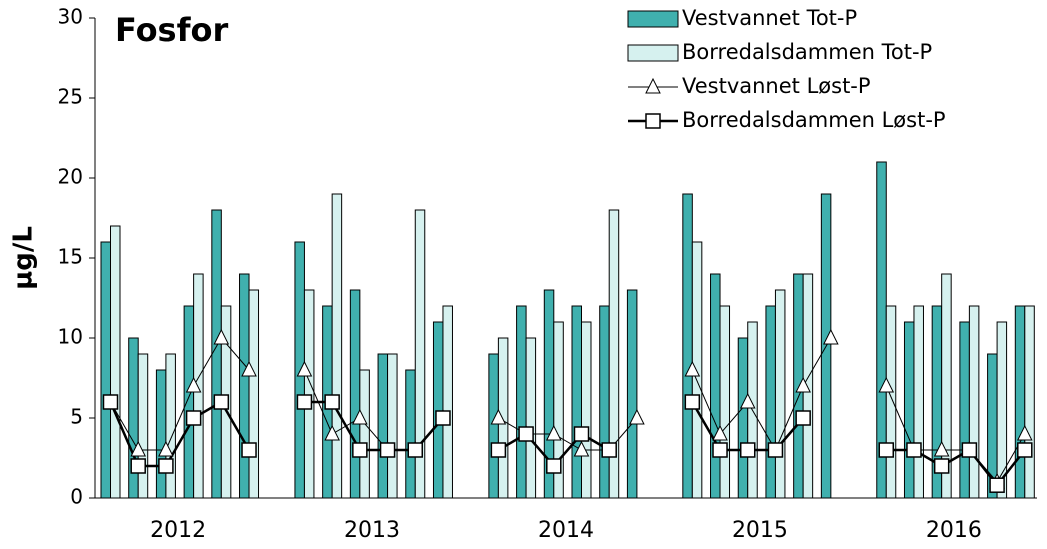 Image resolution: width=1047 pixels, height=549 pixels. I want to click on legend-swatch, so click(653, 19).